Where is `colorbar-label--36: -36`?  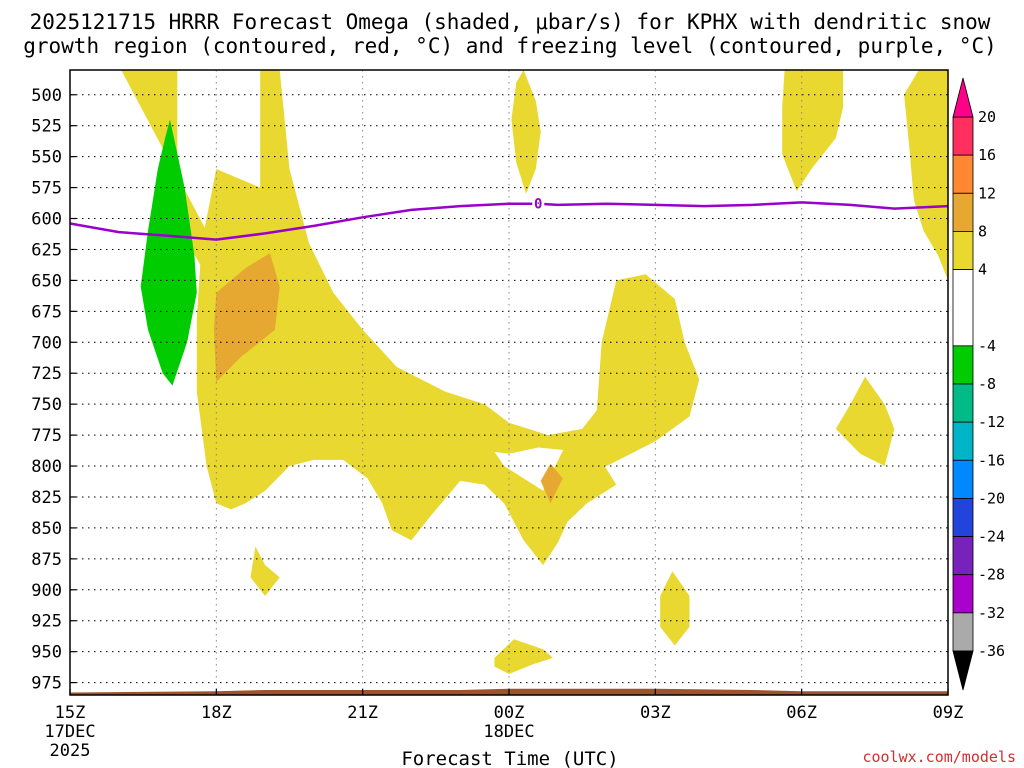 colorbar-label--36: -36 is located at coordinates (991, 651).